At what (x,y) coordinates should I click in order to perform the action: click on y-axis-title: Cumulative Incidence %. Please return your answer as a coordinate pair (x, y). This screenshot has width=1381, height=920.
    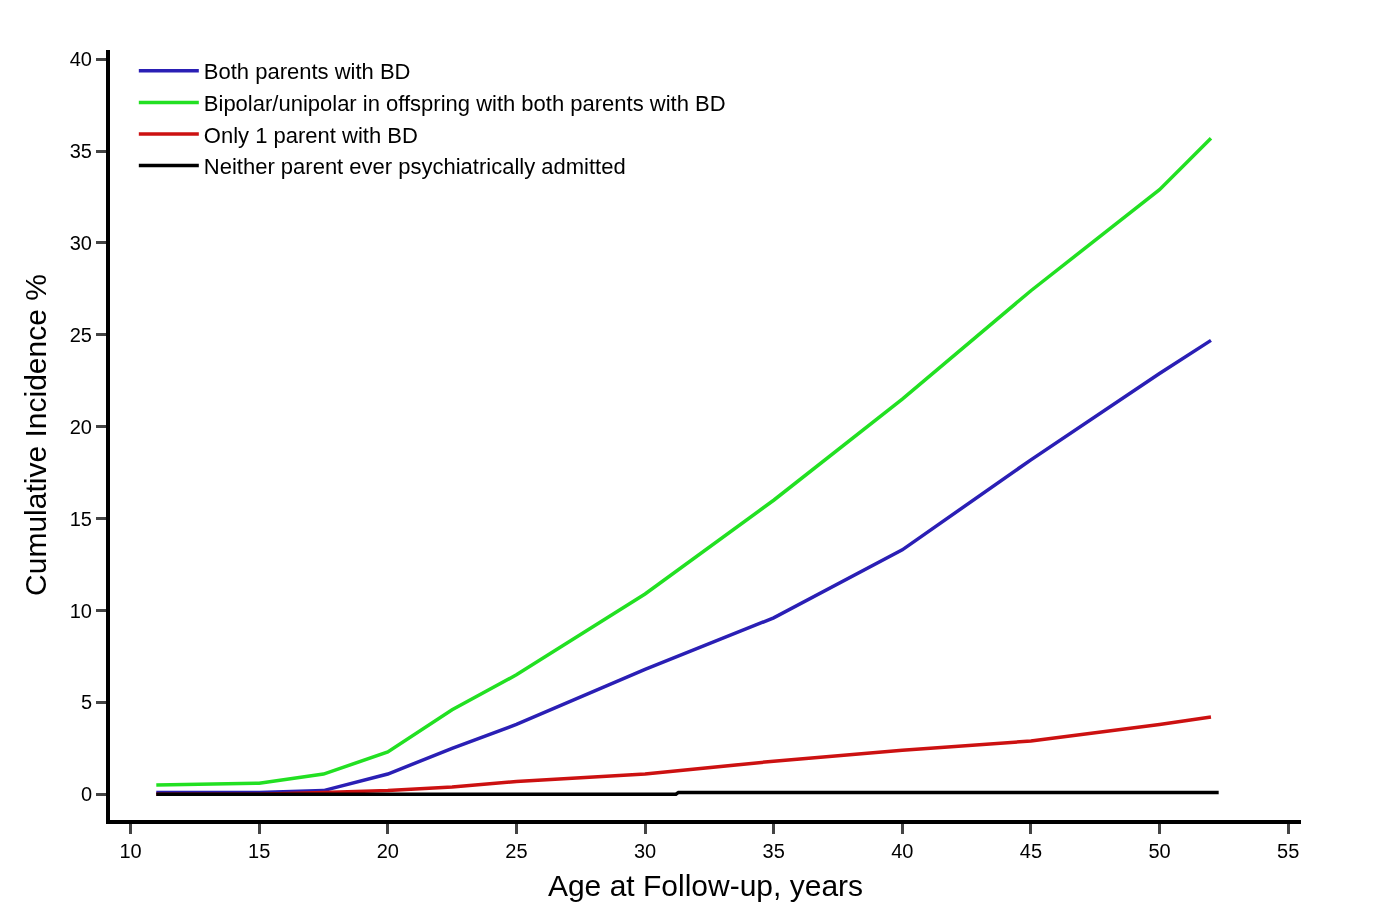
    Looking at the image, I should click on (36, 435).